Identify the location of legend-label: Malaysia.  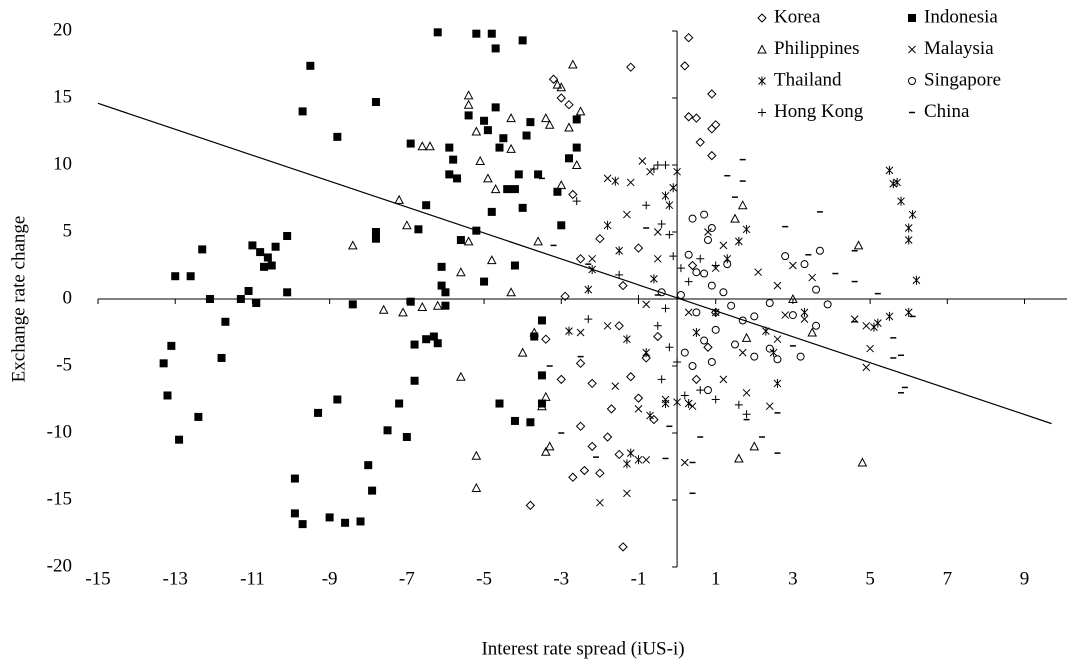
(959, 48).